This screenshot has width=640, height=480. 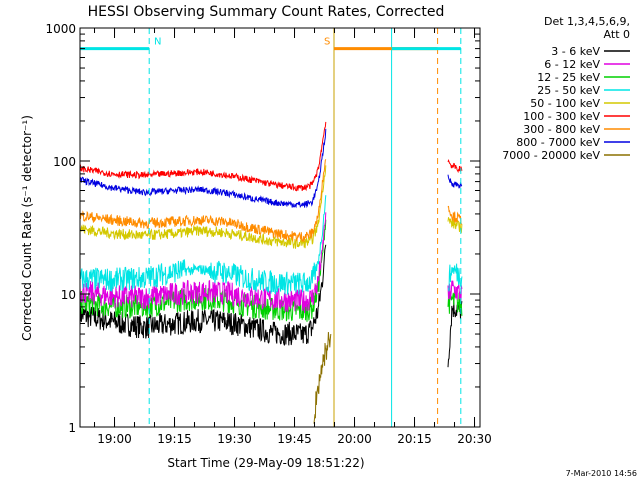 I want to click on x-tick-label: 20:30, so click(x=474, y=439).